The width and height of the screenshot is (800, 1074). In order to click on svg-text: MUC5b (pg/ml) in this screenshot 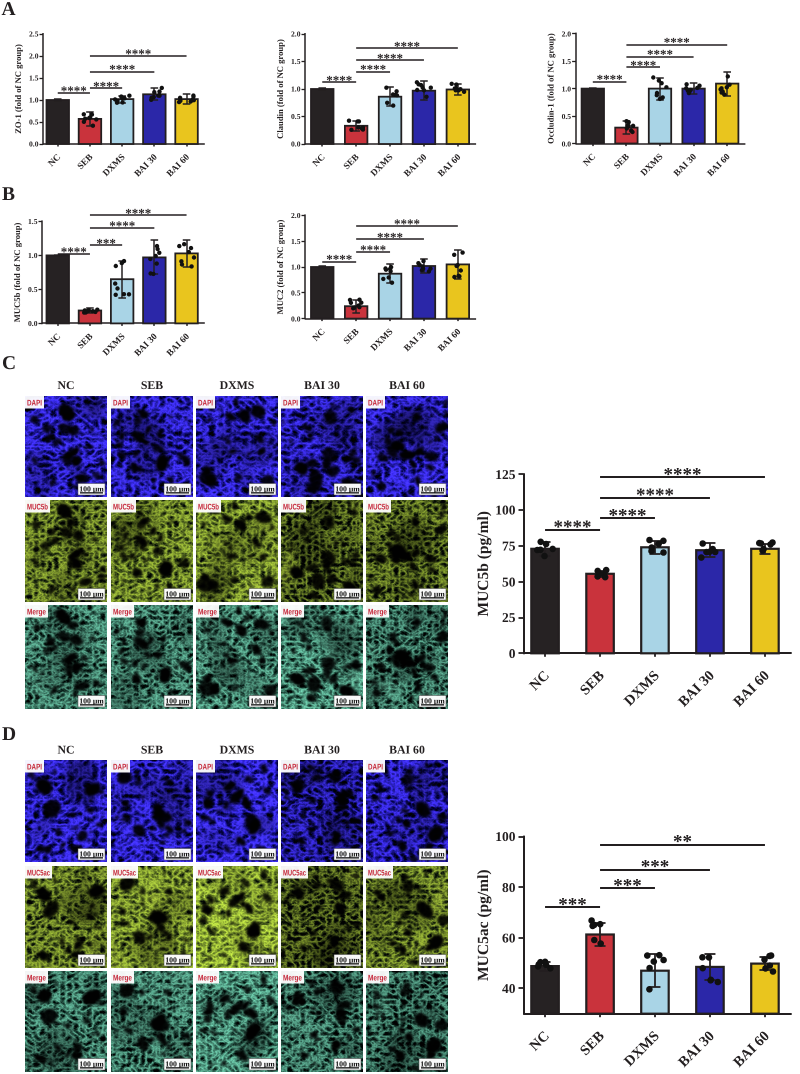, I will do `click(483, 563)`.